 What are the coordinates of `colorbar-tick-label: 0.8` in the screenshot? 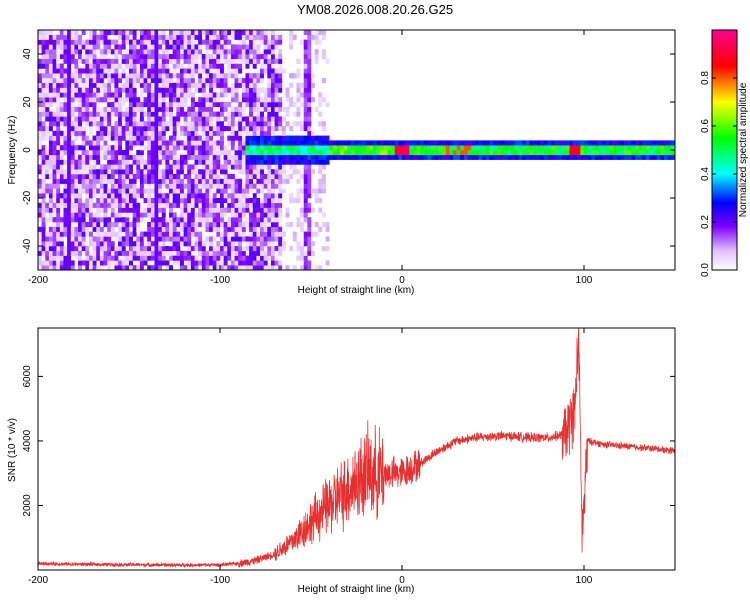 It's located at (705, 78).